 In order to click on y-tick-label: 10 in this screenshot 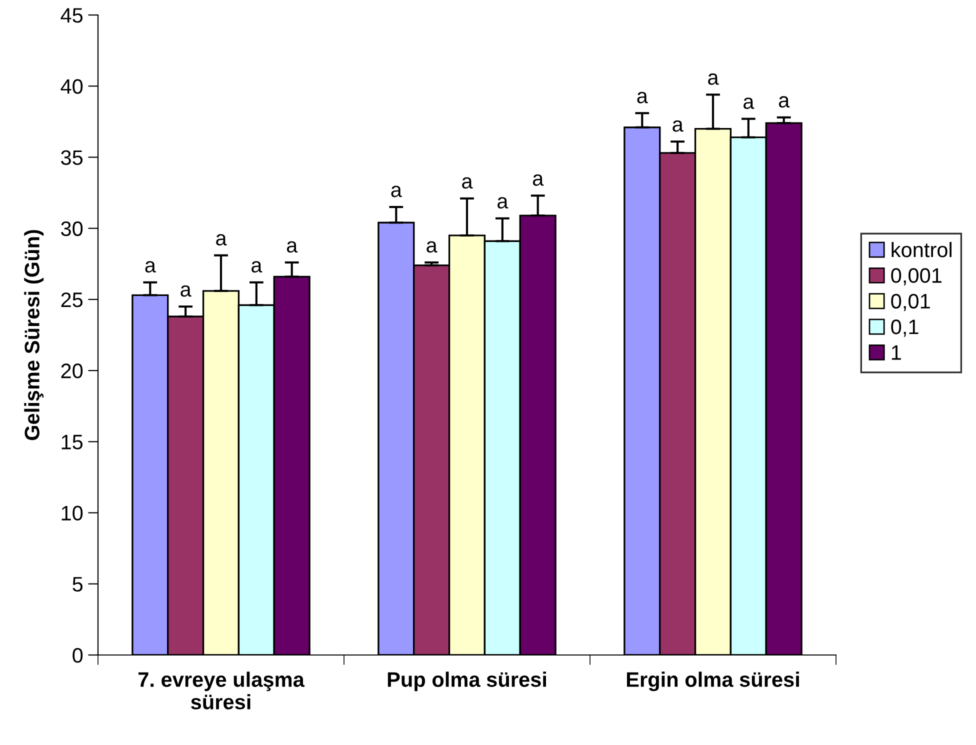, I will do `click(72, 513)`.